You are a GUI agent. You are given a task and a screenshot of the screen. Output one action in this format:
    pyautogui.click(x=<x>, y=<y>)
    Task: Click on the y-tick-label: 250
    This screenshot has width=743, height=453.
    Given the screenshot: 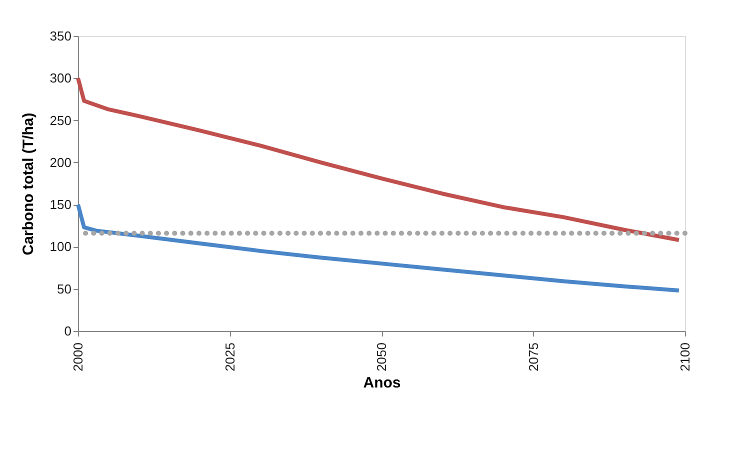 What is the action you would take?
    pyautogui.click(x=61, y=120)
    